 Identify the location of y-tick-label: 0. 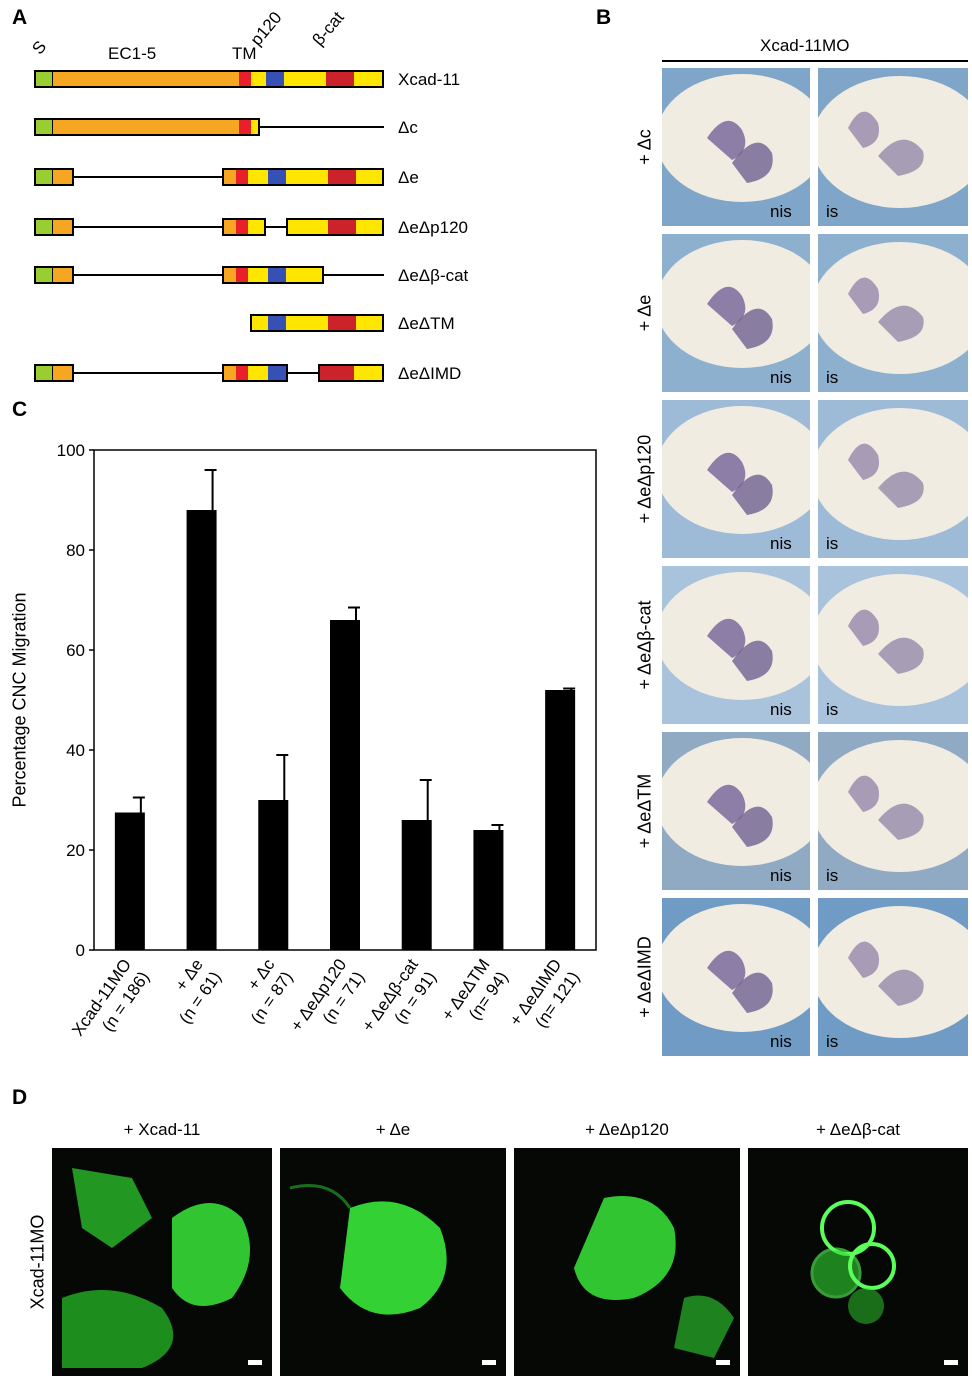
(80, 950).